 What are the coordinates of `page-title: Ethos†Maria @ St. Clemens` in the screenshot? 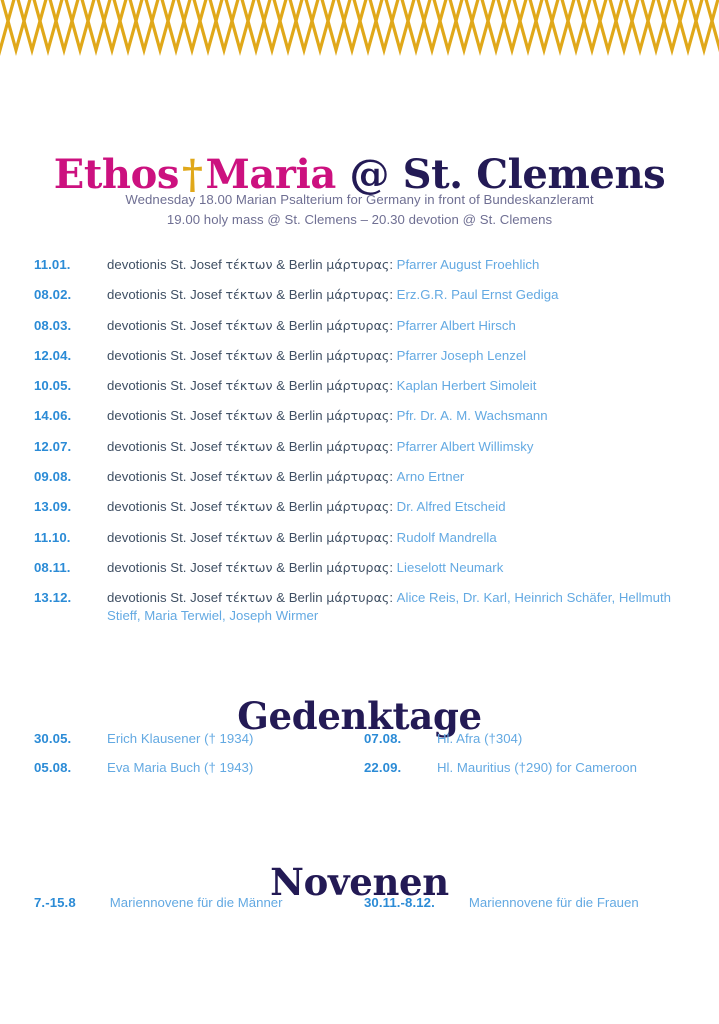 It's located at (359, 174).